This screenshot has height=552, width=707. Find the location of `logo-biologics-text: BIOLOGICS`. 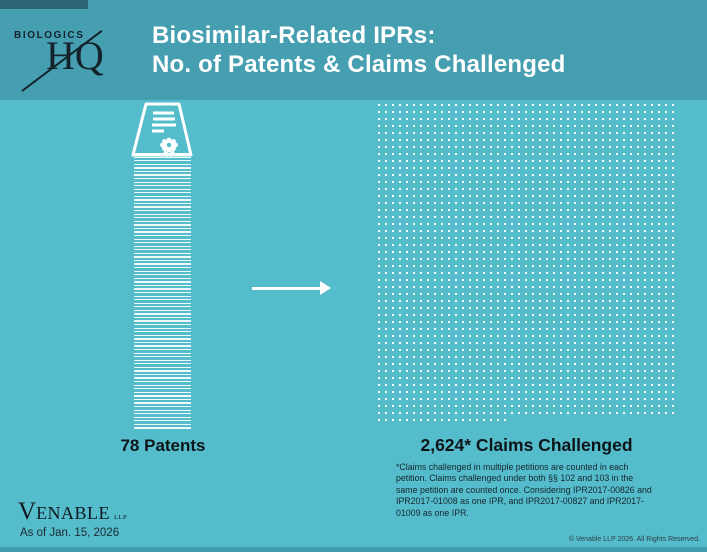

logo-biologics-text: BIOLOGICS is located at coordinates (49, 35).